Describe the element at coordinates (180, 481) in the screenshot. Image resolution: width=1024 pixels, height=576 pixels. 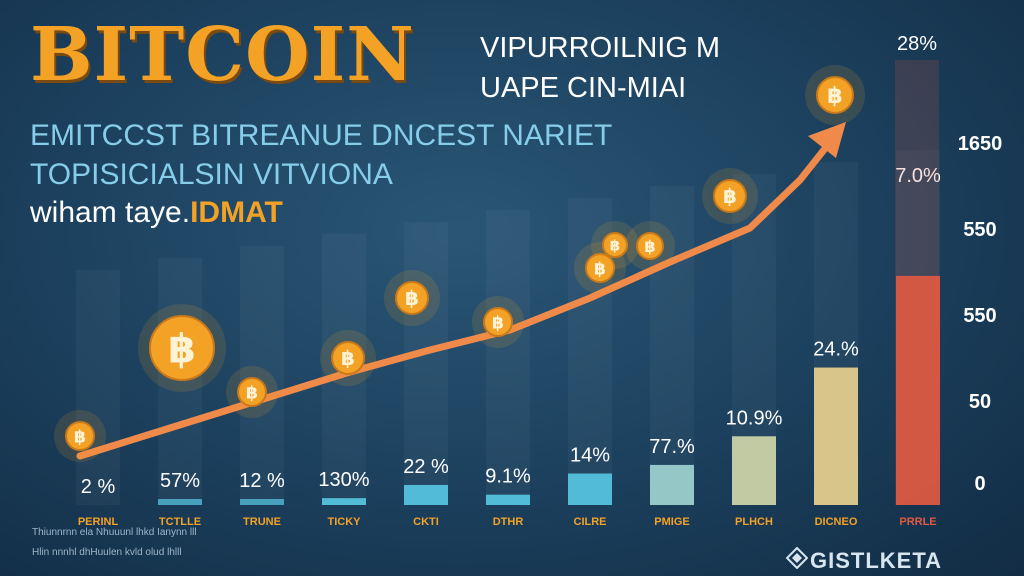
I see `data-label: 57%` at that location.